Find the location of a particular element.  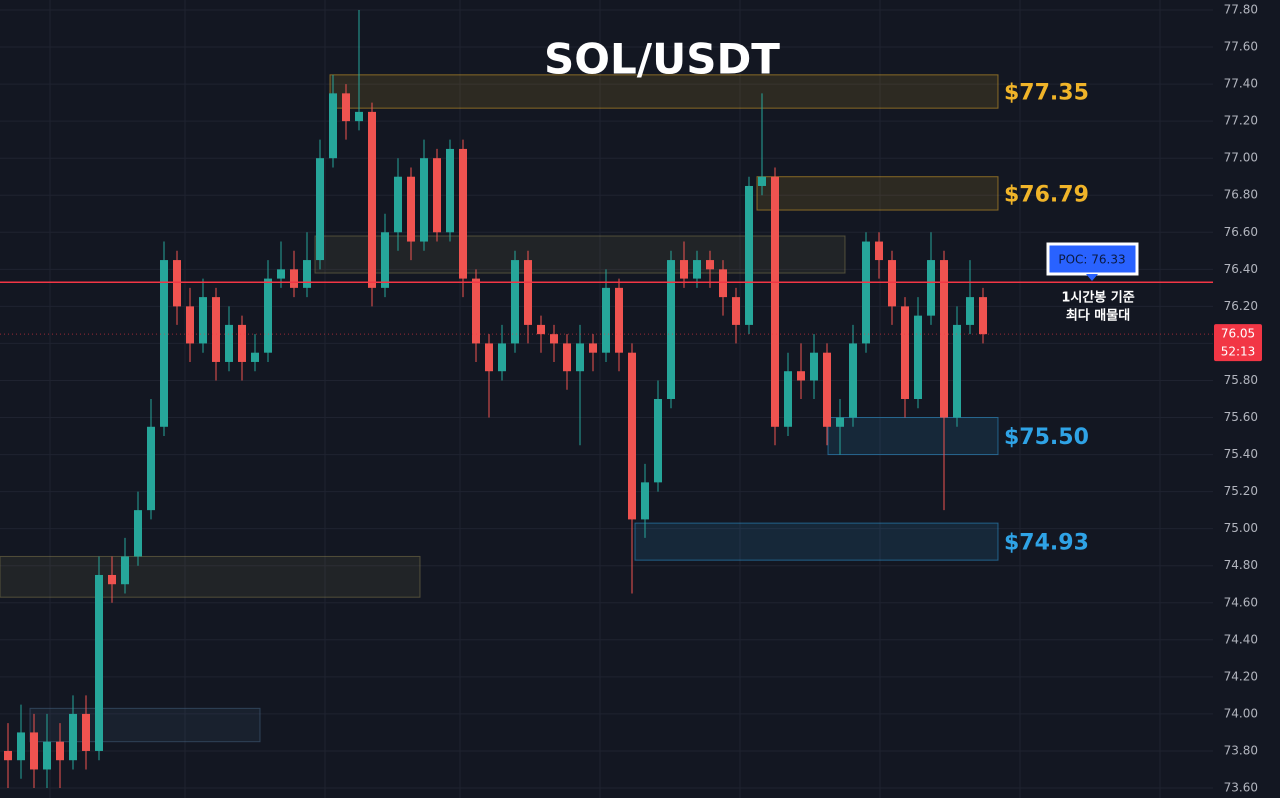

y-tick-label: 74.60 is located at coordinates (1241, 602).